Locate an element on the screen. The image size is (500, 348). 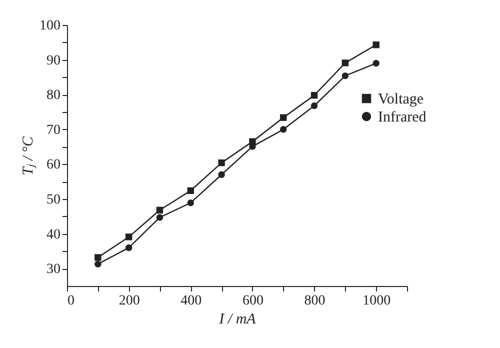
legend-label: Infrared is located at coordinates (402, 118).